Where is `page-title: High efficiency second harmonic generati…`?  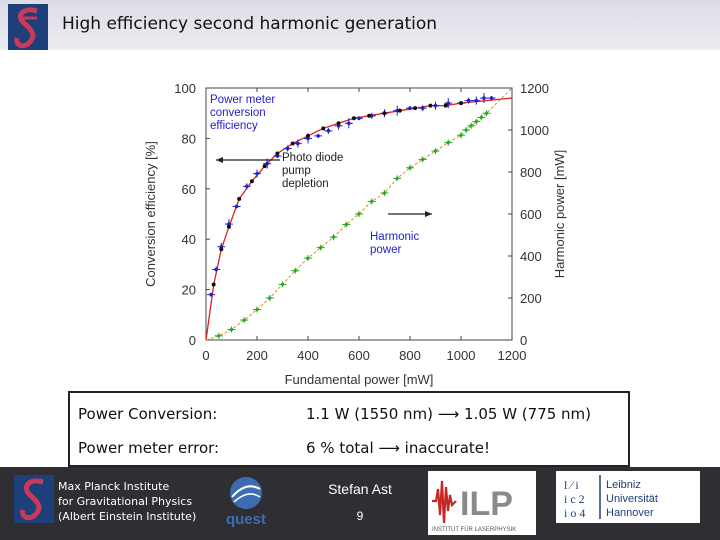
page-title: High efficiency second harmonic generati… is located at coordinates (250, 24).